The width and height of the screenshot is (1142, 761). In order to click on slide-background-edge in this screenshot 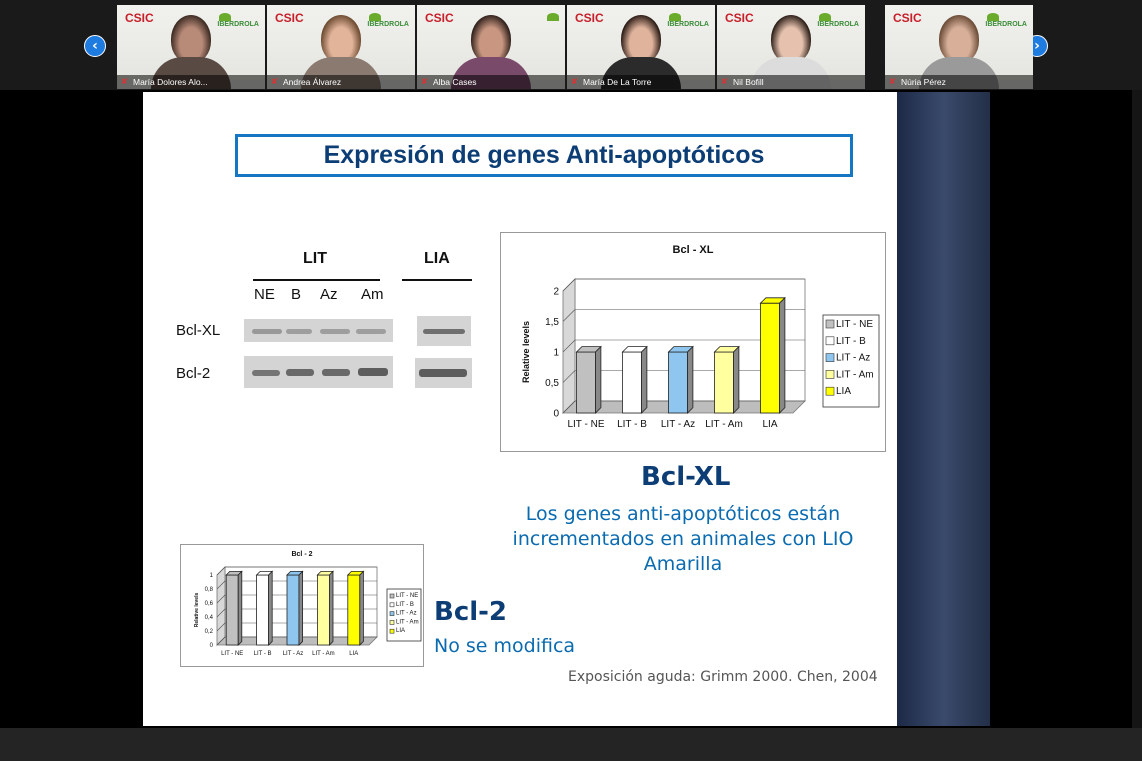, I will do `click(943, 409)`.